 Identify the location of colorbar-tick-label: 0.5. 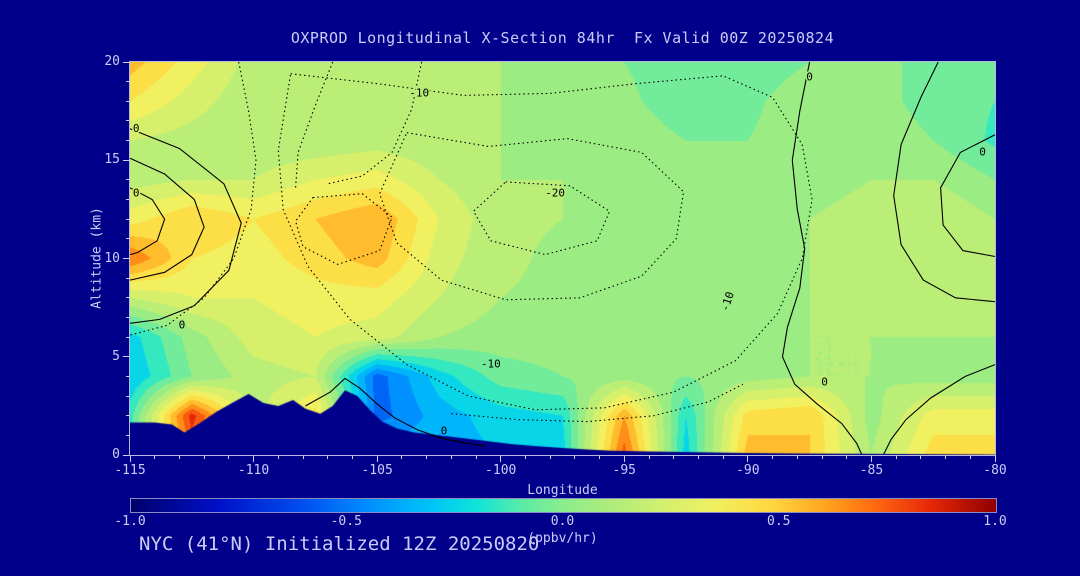
(779, 521).